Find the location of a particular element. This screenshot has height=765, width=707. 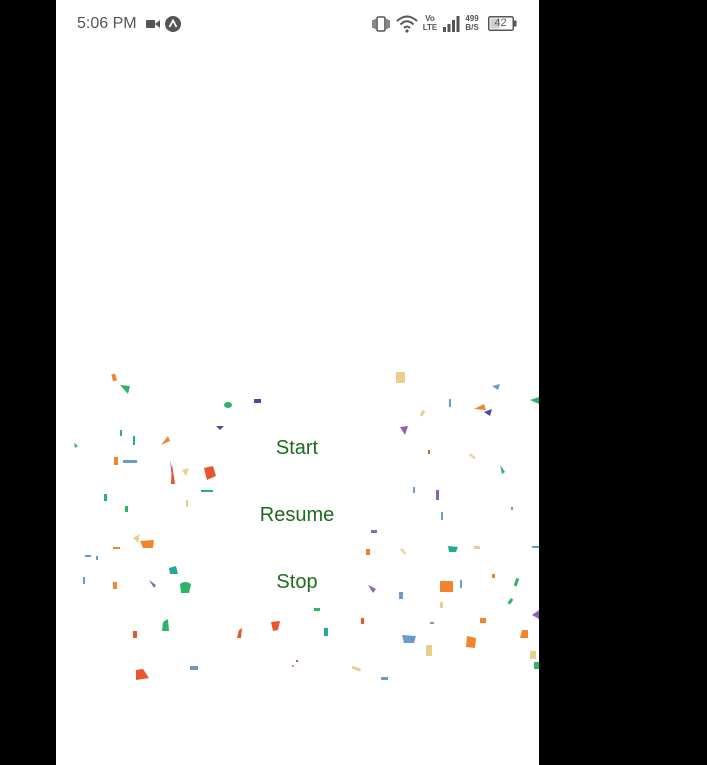

volte-bottom-label: LTE is located at coordinates (430, 27).